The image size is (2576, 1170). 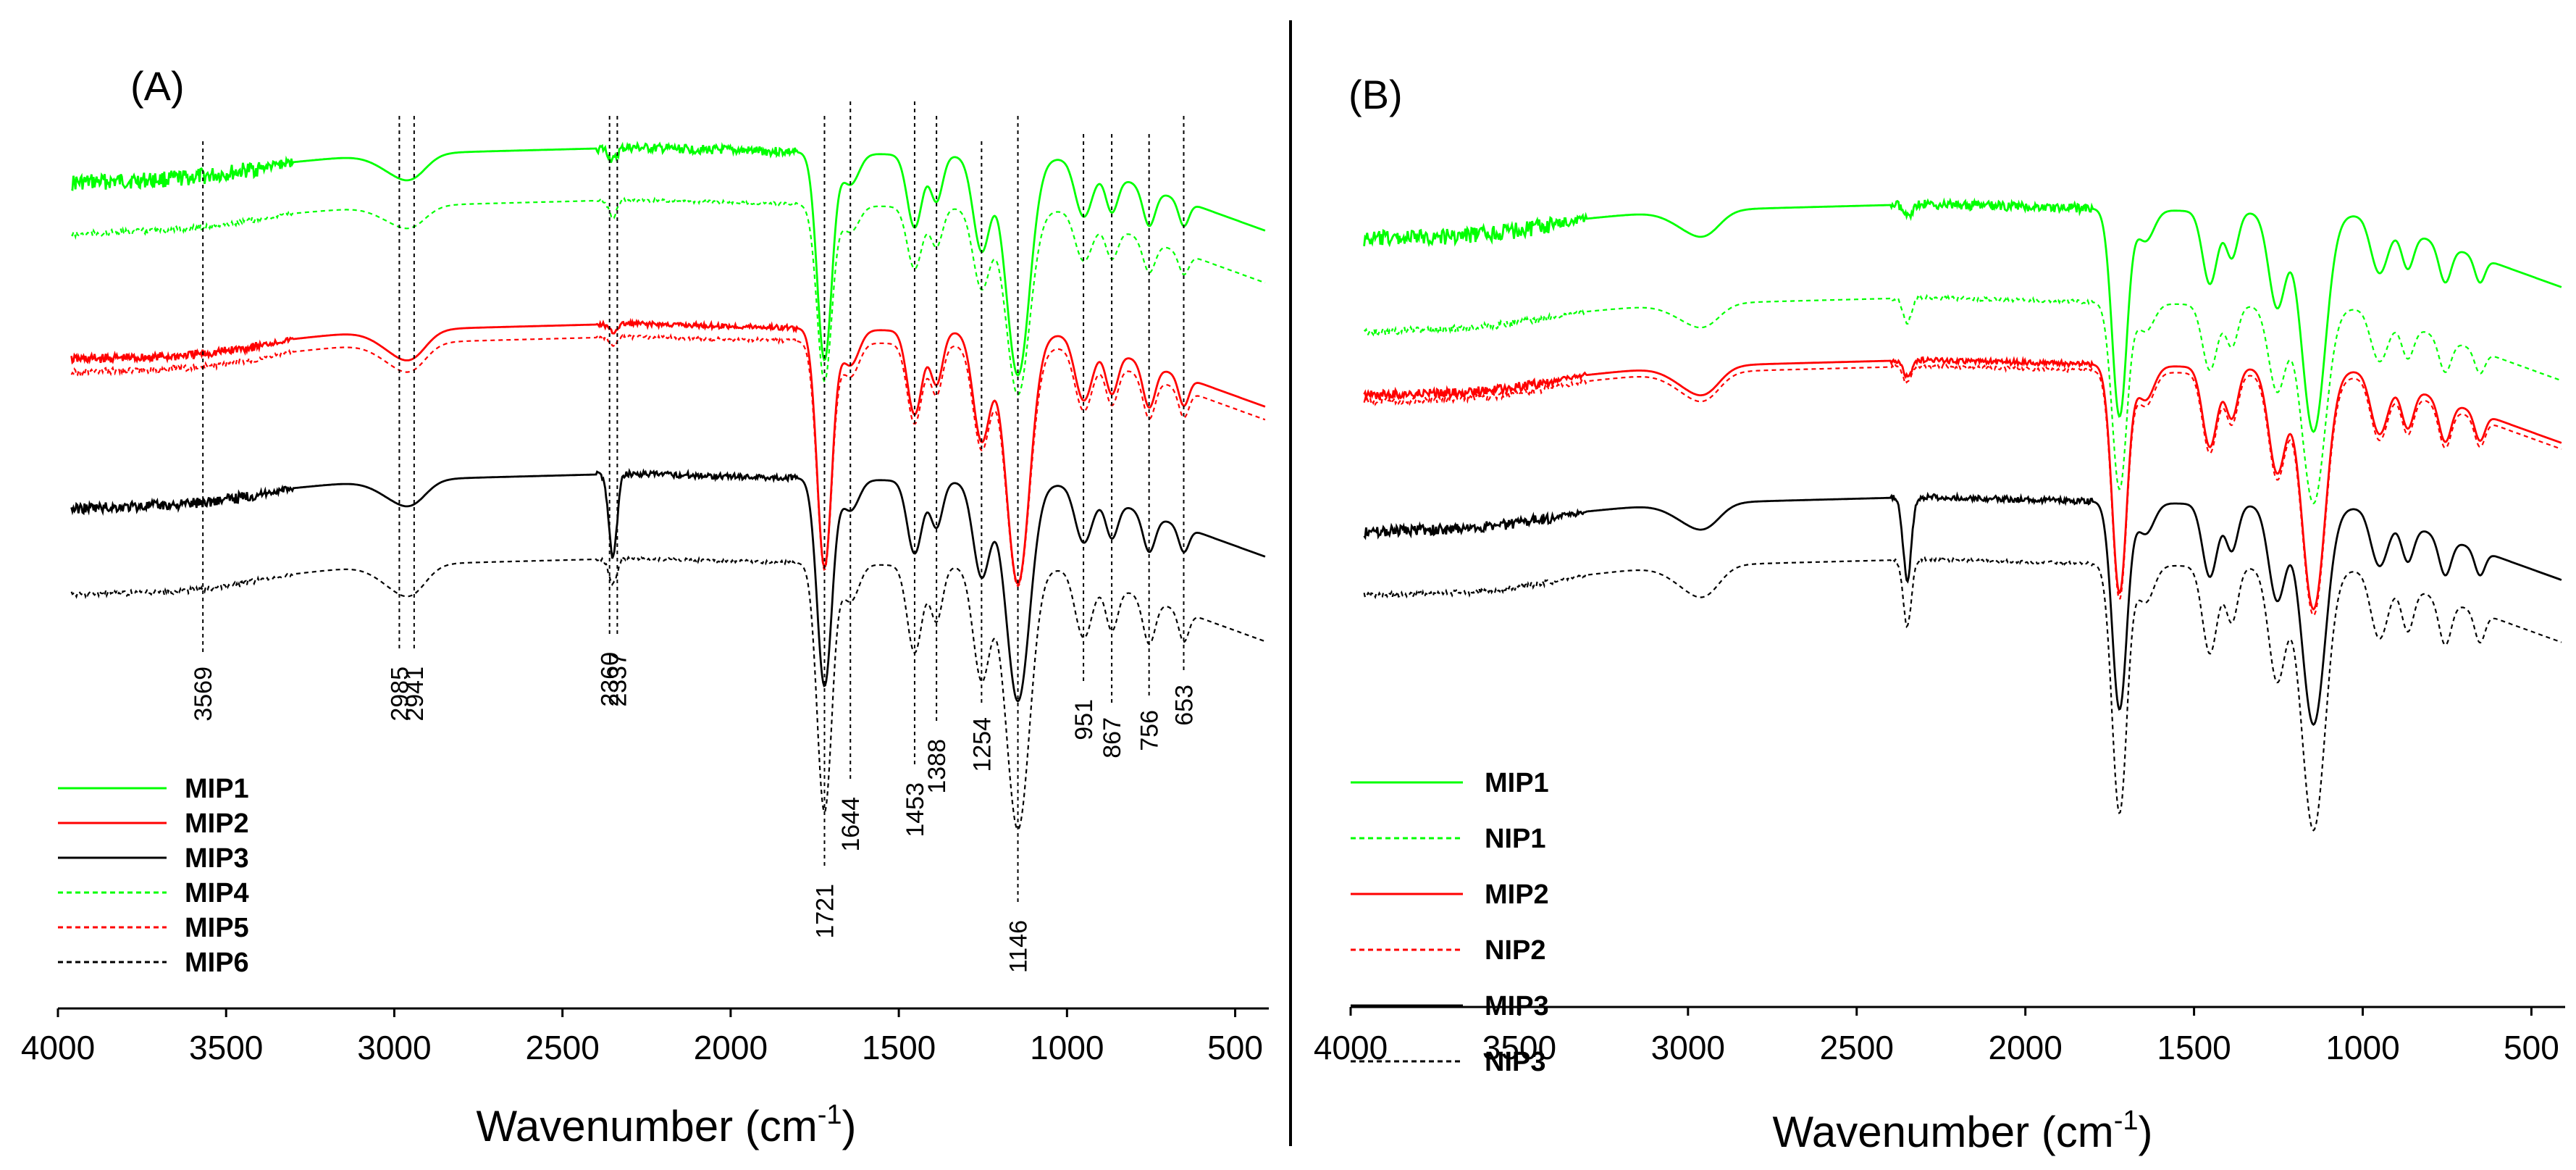 I want to click on legend-label-mip4: MIP4, so click(x=217, y=893).